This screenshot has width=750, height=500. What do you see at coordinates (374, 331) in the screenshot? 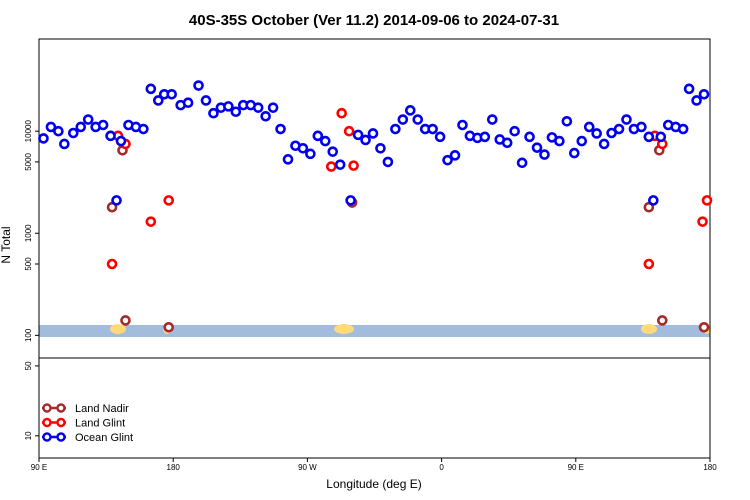
I see `ocean-band` at bounding box center [374, 331].